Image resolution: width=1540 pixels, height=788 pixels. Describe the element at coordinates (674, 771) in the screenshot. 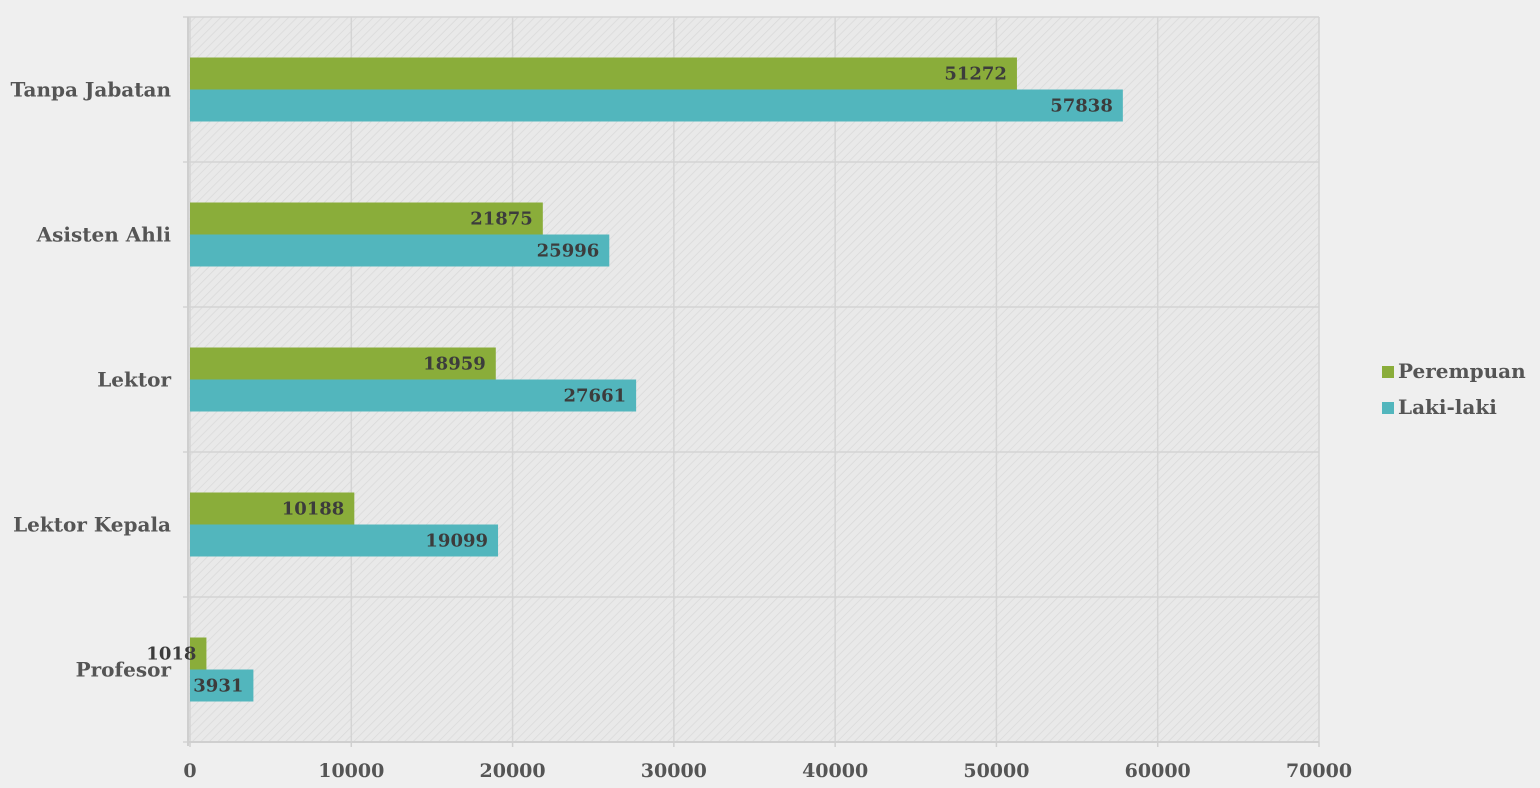

I see `x-tick-label: 30000` at that location.